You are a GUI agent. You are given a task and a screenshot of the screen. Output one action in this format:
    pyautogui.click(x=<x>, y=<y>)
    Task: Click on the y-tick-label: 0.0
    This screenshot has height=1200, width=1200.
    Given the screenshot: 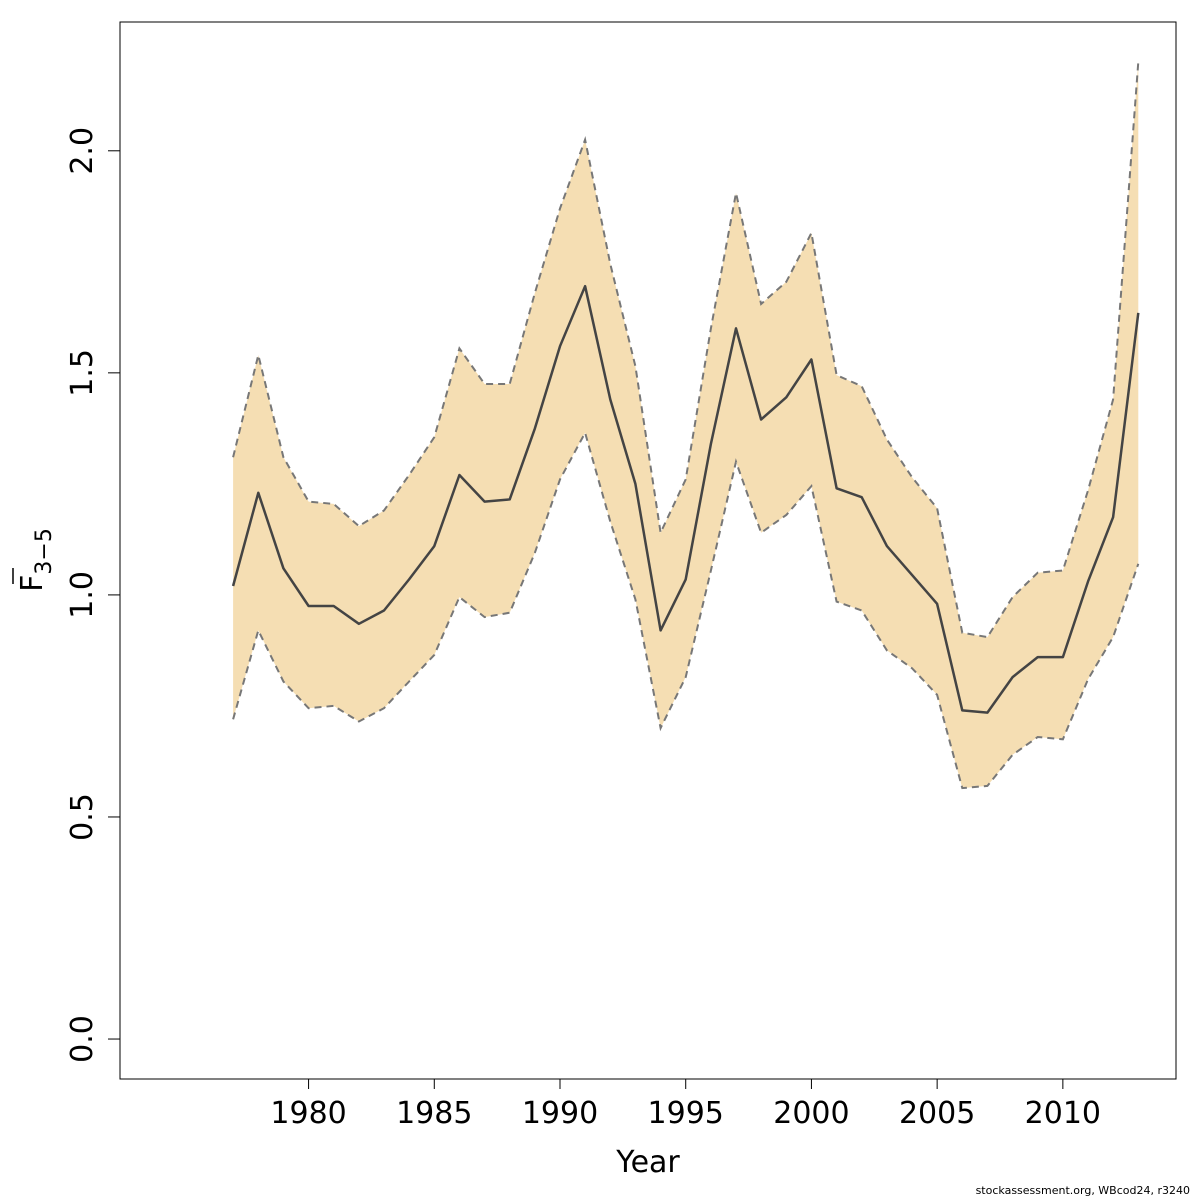 What is the action you would take?
    pyautogui.click(x=82, y=1039)
    